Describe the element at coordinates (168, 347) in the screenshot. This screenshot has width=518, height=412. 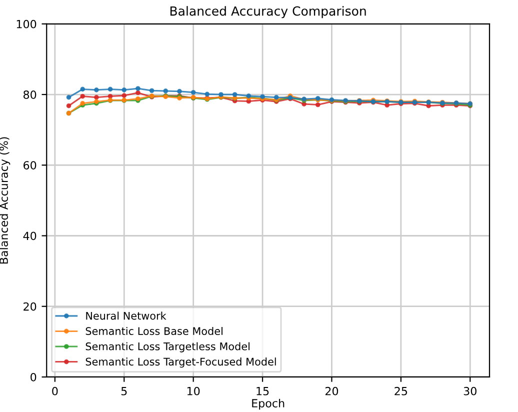
I see `legend-label: Semantic Loss Targetless Model` at that location.